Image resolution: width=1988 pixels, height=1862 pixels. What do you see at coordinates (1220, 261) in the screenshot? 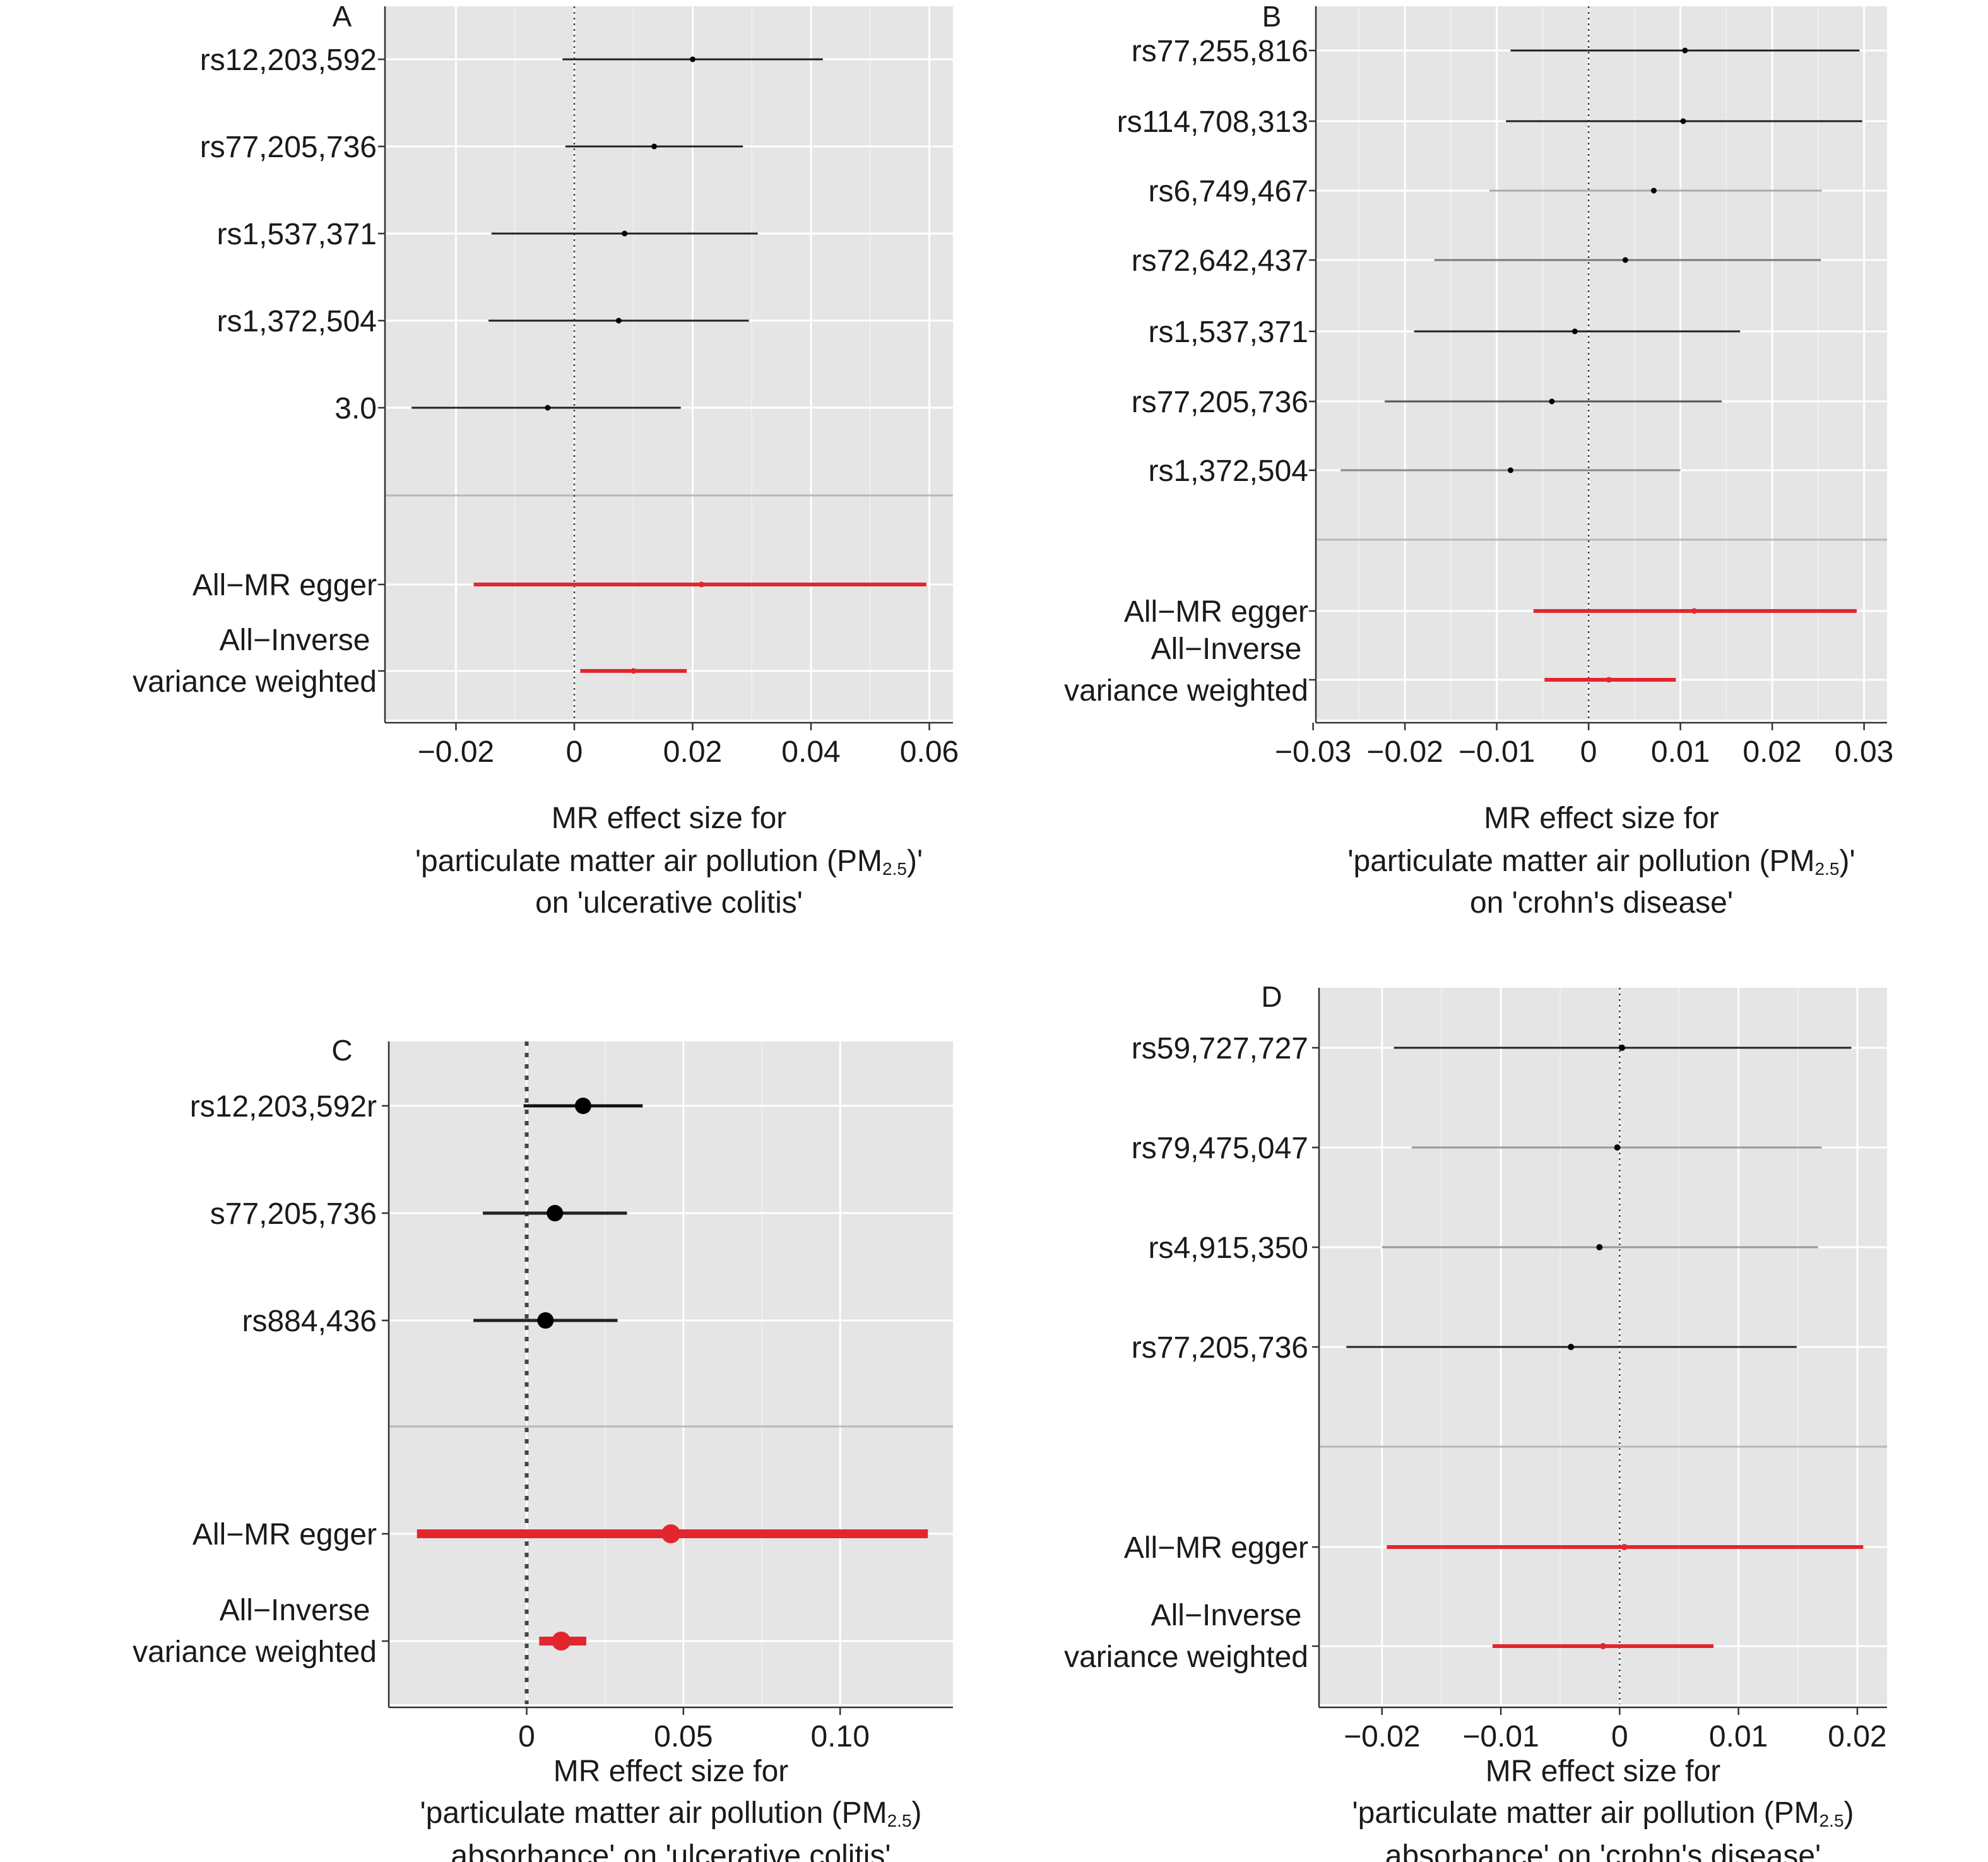
I see `snp-label: rs72,642,437` at bounding box center [1220, 261].